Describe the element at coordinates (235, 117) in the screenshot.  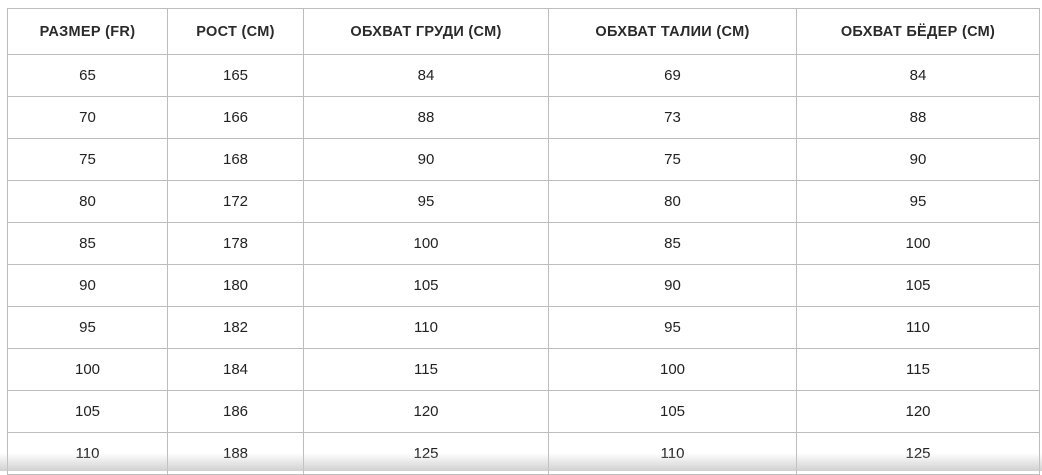
I see `table-cell: 166` at that location.